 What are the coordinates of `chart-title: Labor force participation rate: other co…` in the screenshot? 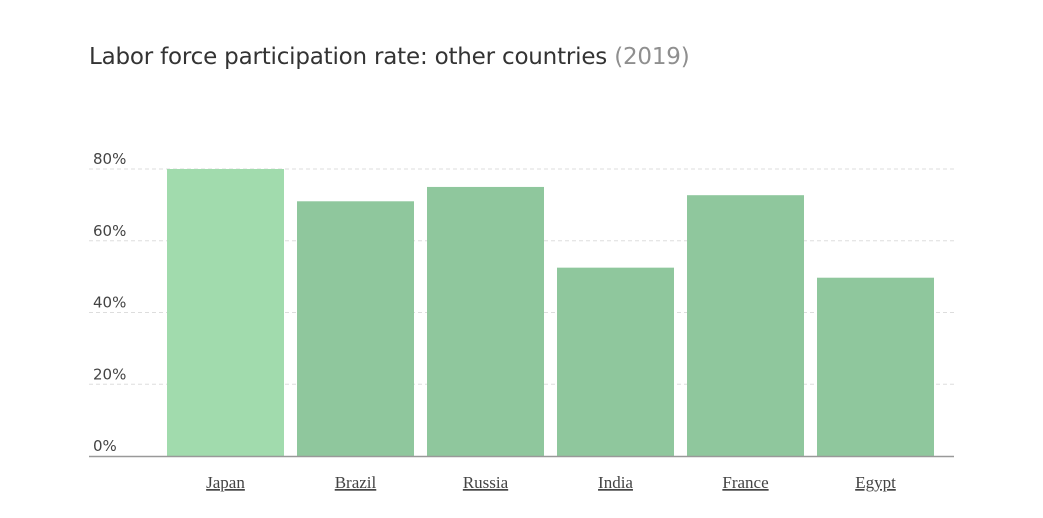 It's located at (389, 57).